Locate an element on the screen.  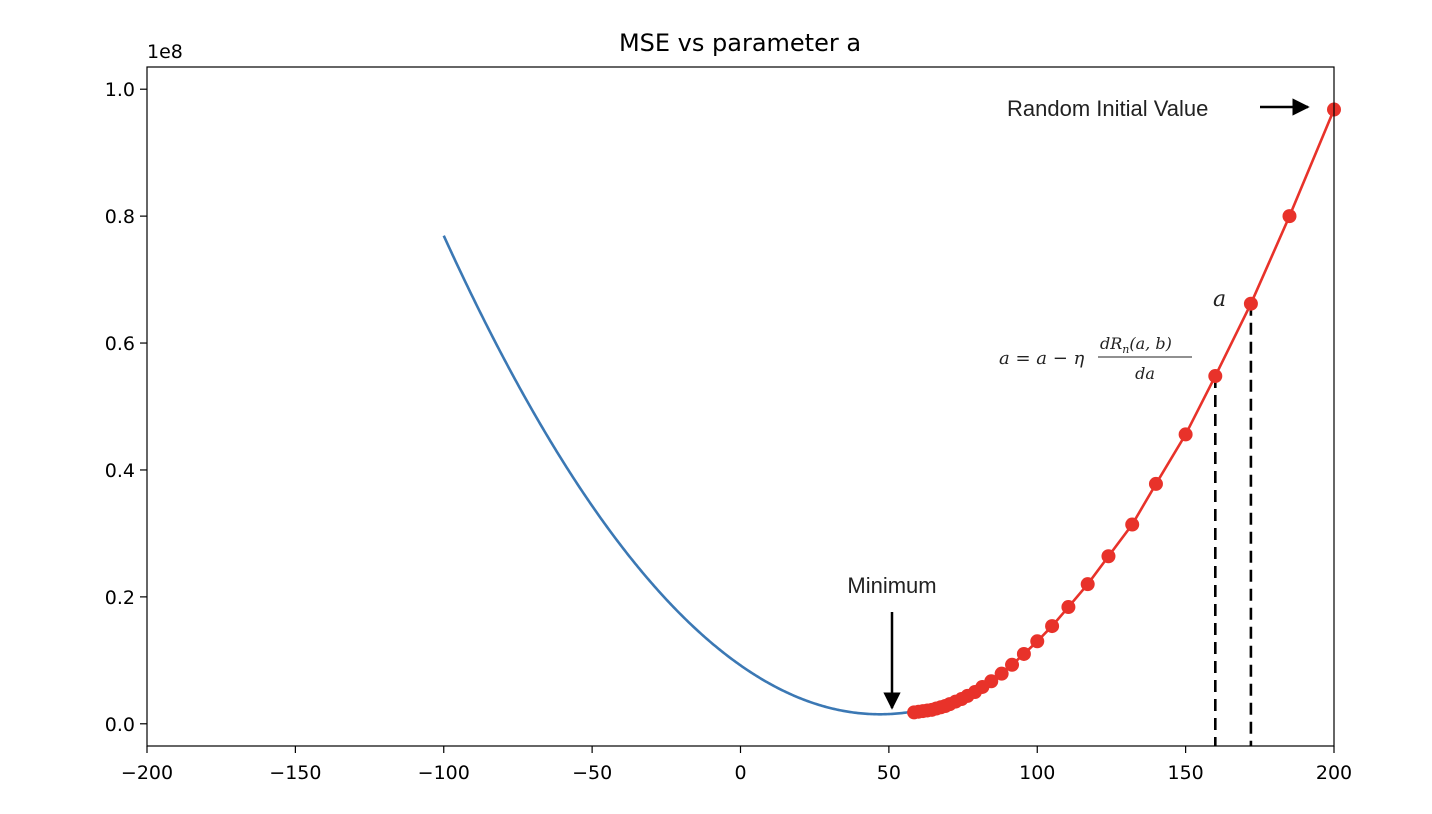
y-tick-label: 0.0 is located at coordinates (120, 725).